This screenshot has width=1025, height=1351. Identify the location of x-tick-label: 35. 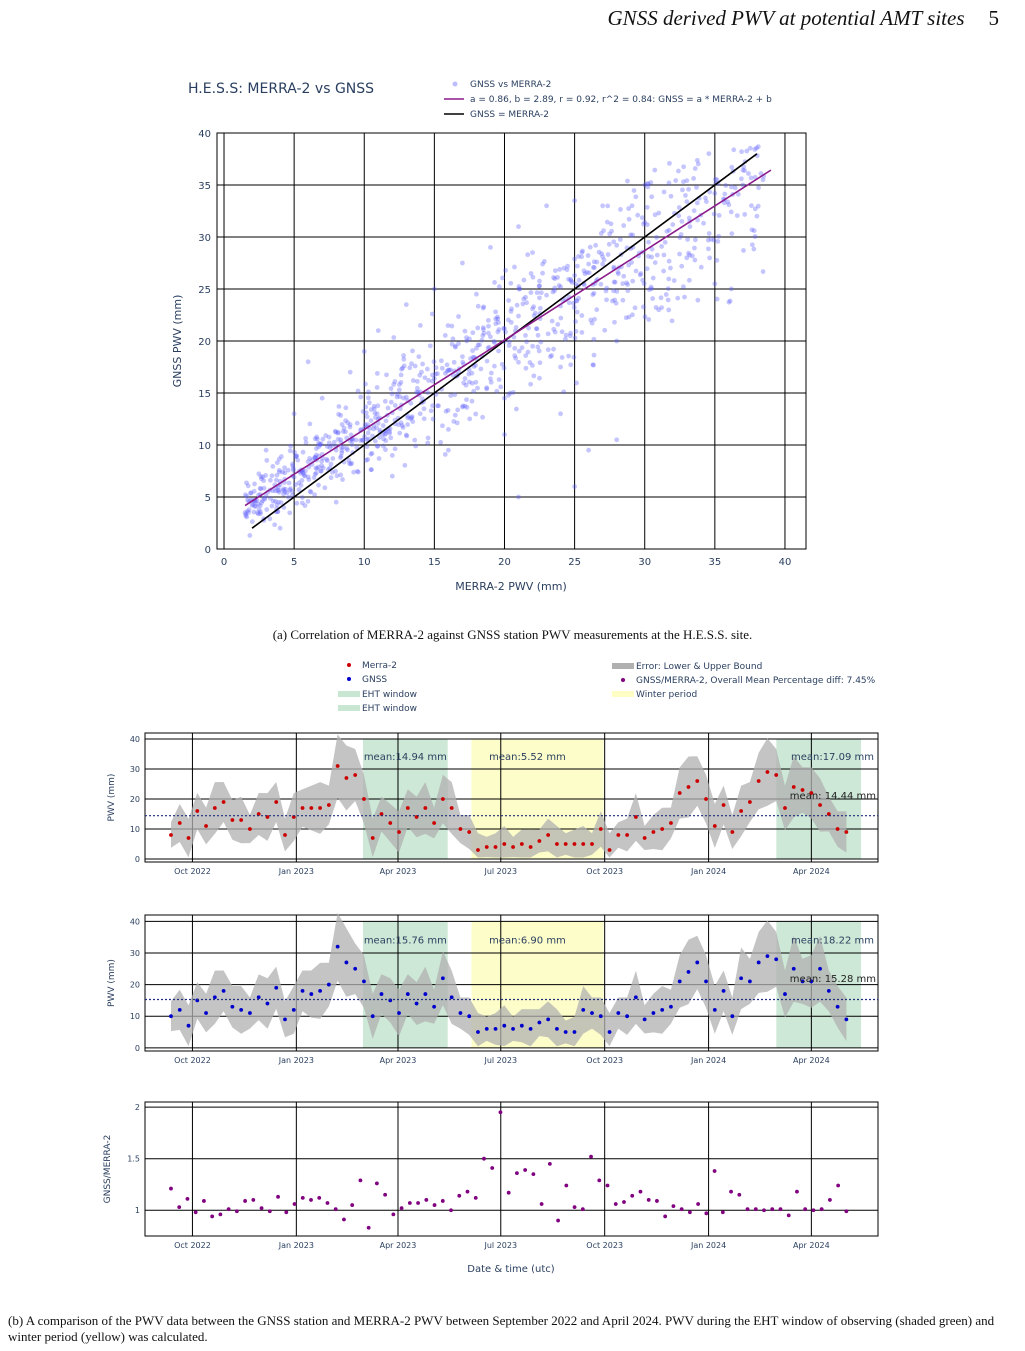
(714, 562).